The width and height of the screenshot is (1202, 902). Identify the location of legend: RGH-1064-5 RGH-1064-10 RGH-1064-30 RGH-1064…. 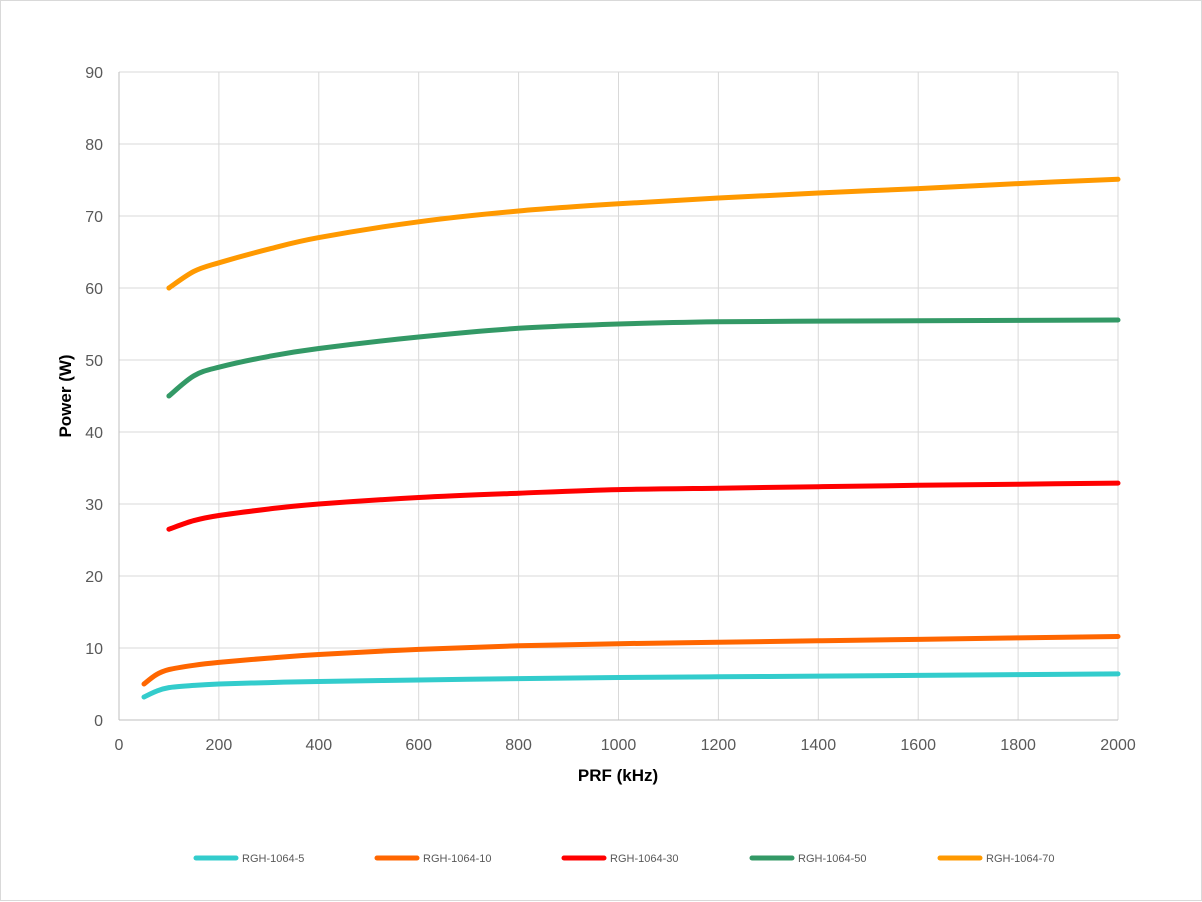
(623, 859).